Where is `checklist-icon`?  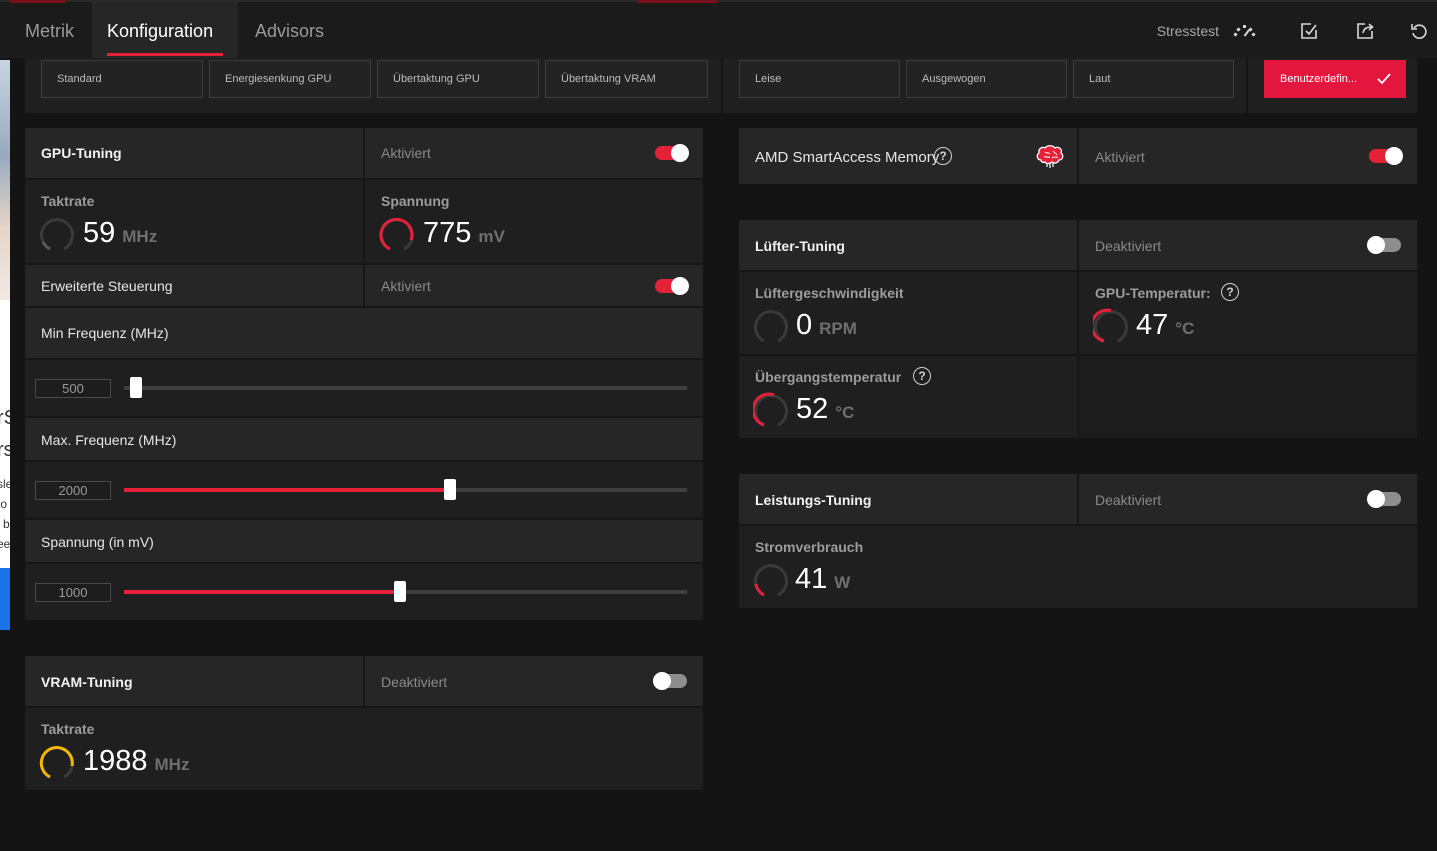
checklist-icon is located at coordinates (1309, 31).